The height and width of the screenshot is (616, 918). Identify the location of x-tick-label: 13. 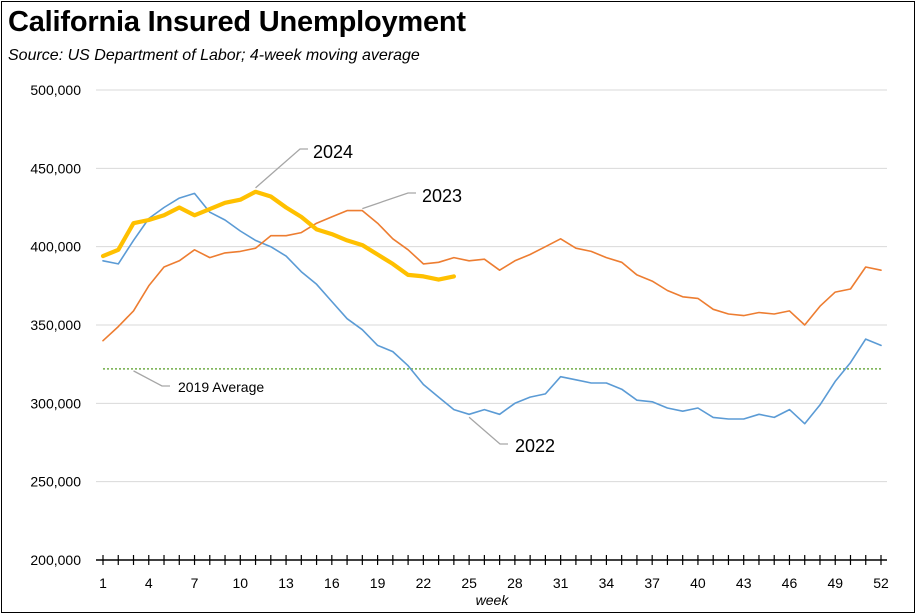
(286, 583).